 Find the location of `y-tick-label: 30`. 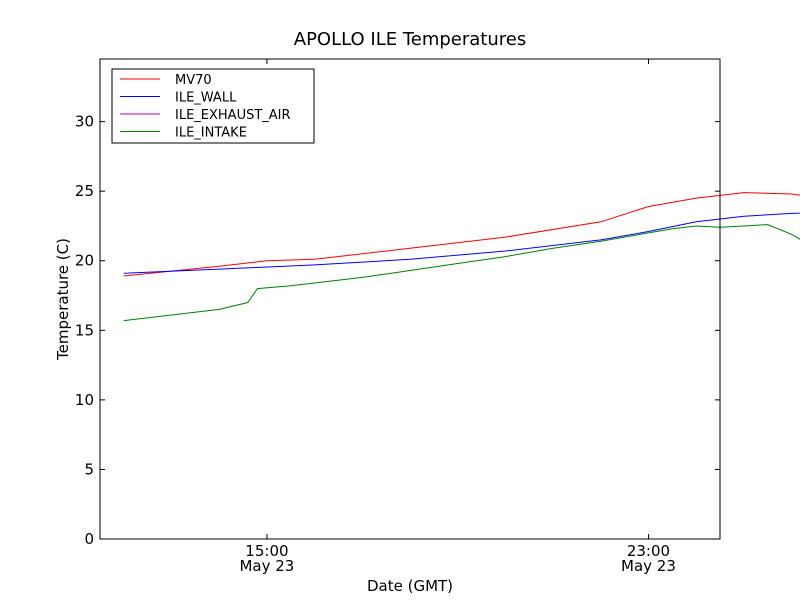

y-tick-label: 30 is located at coordinates (84, 122).